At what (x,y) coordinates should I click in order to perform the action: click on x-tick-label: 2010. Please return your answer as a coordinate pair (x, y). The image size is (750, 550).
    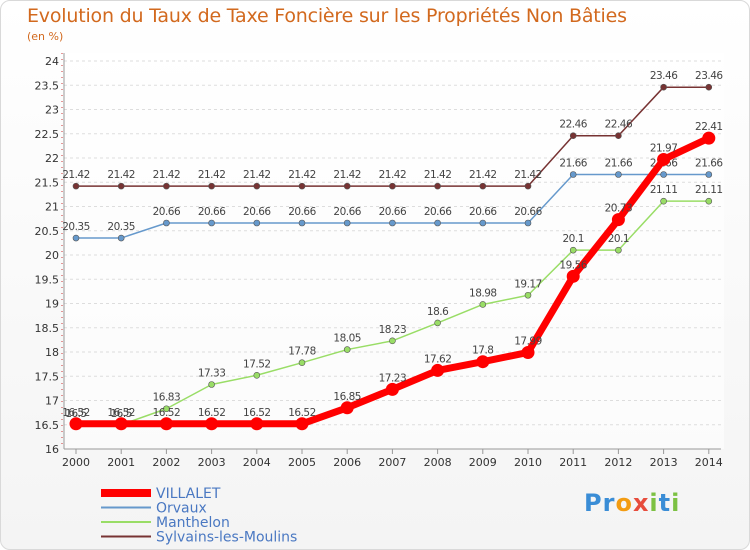
    Looking at the image, I should click on (528, 462).